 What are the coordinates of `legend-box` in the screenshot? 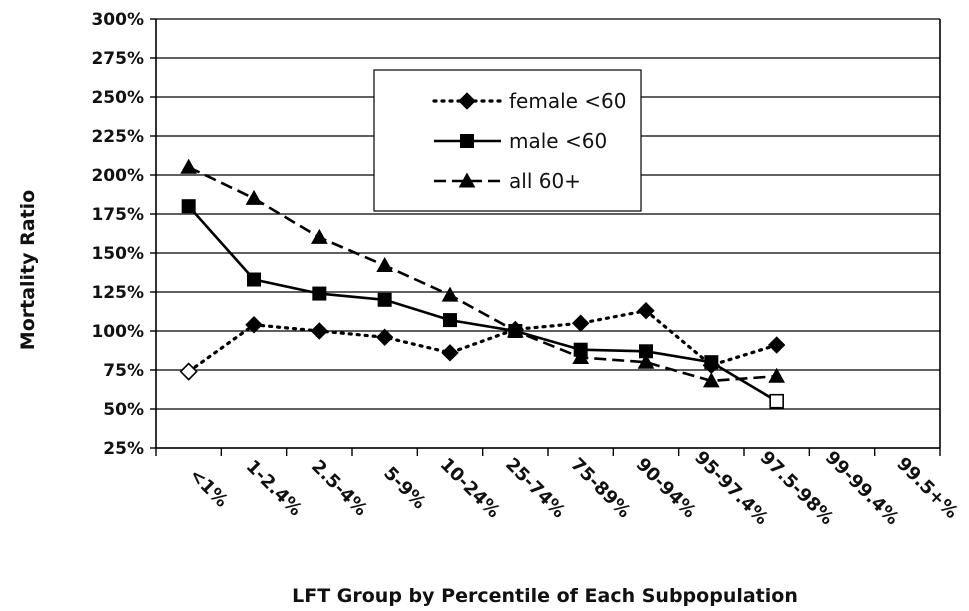 It's located at (507, 140).